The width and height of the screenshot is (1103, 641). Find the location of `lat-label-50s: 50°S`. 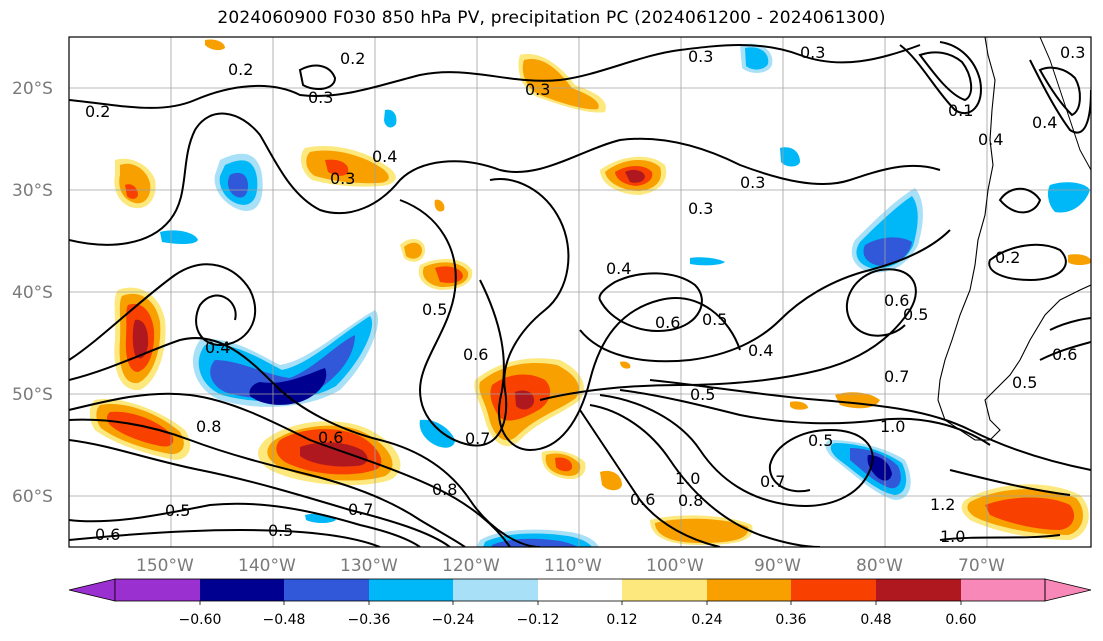

lat-label-50s: 50°S is located at coordinates (32, 395).